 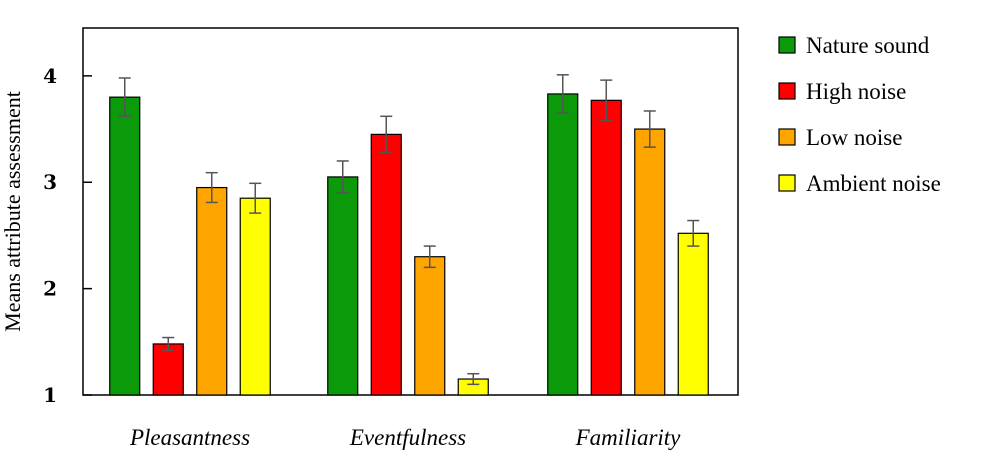 I want to click on y-tick-label: 4, so click(x=50, y=76).